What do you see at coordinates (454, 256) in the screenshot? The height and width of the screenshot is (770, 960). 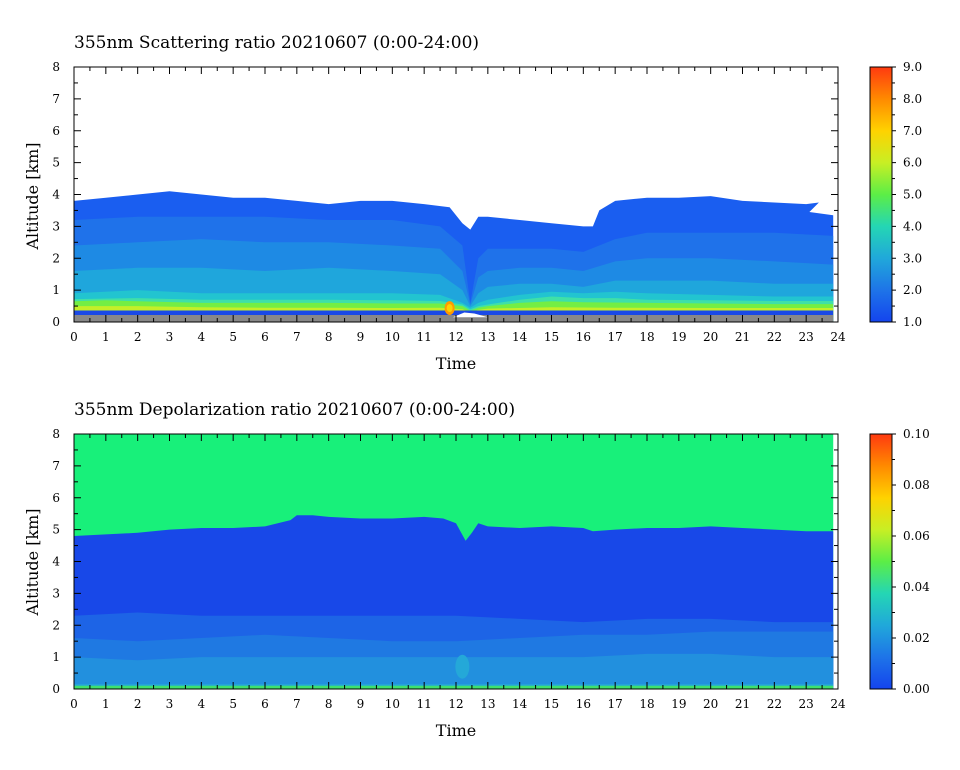 I see `heatmap-layers` at bounding box center [454, 256].